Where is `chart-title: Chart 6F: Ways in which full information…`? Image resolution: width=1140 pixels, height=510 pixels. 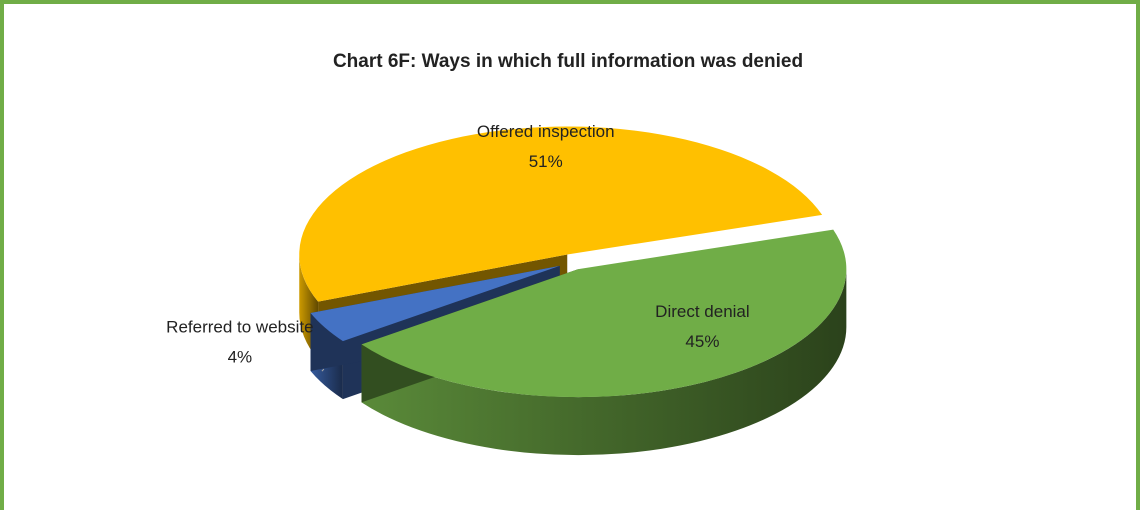
chart-title: Chart 6F: Ways in which full information… is located at coordinates (568, 61).